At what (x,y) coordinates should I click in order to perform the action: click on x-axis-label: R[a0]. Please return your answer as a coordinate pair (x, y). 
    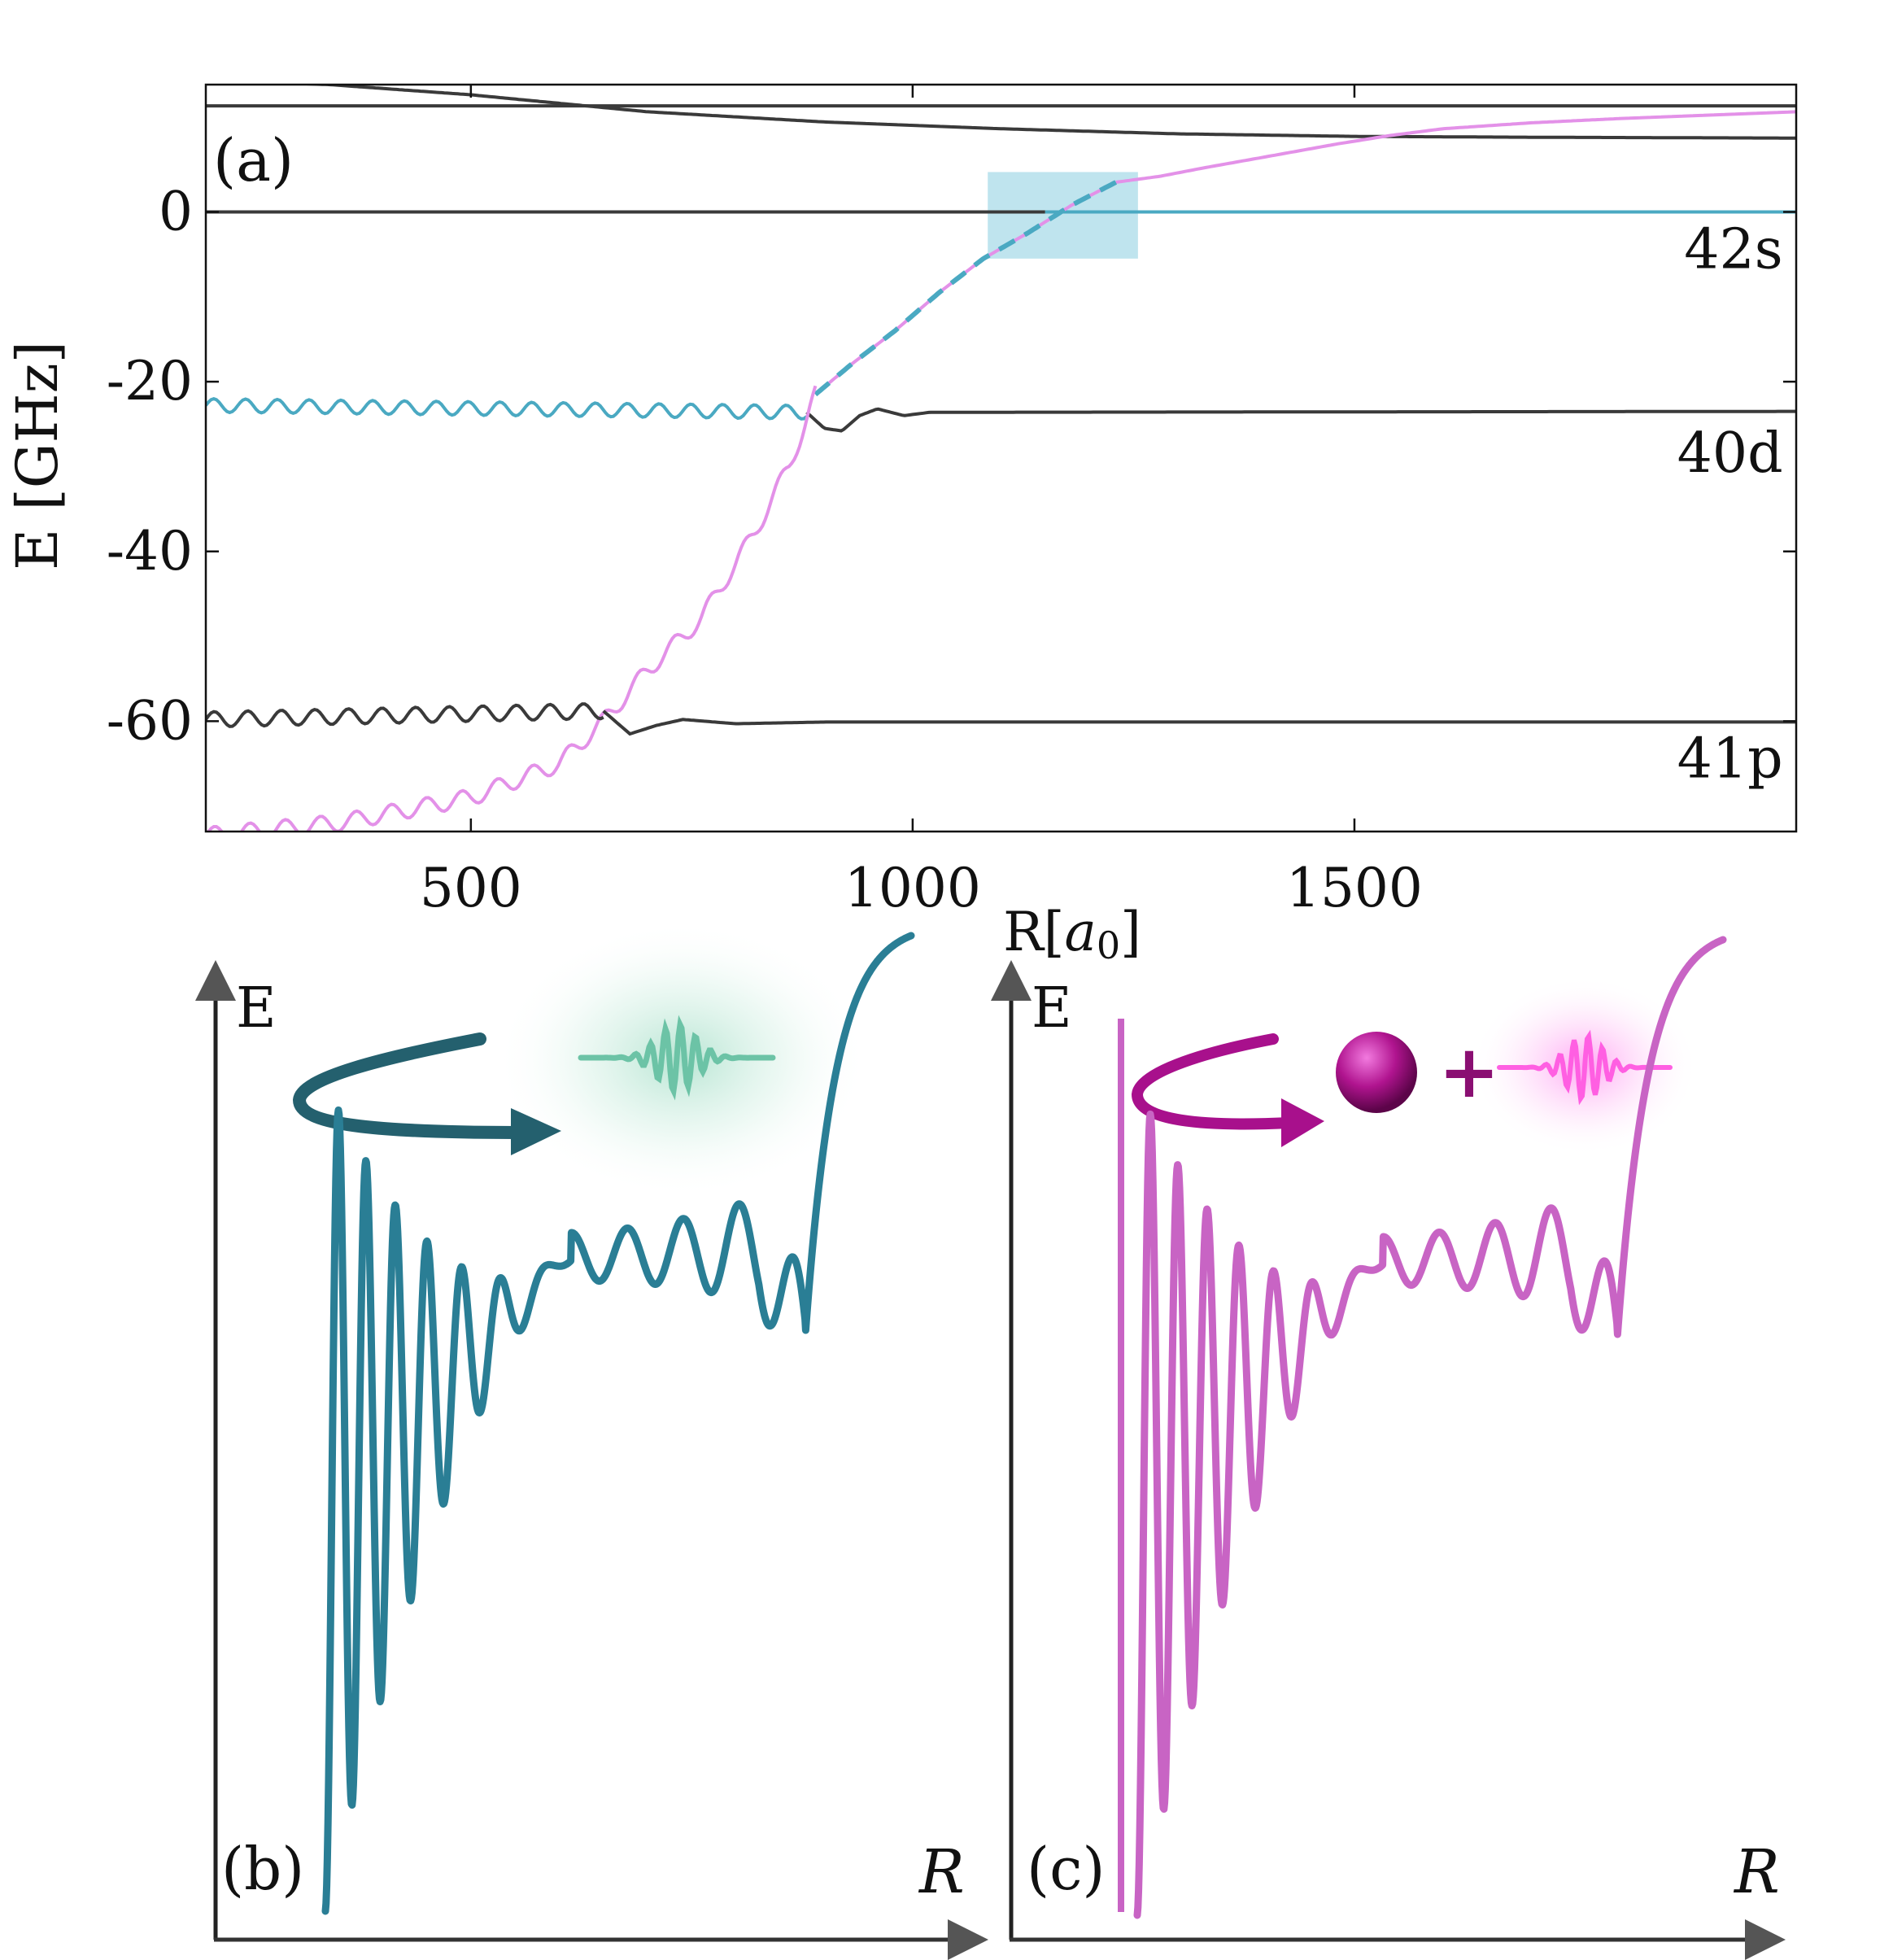
    Looking at the image, I should click on (1072, 934).